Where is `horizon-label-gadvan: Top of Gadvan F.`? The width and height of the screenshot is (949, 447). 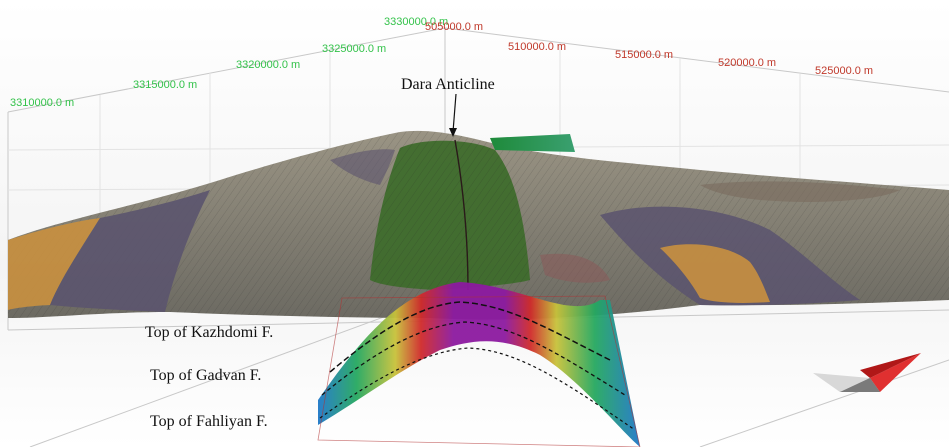
horizon-label-gadvan: Top of Gadvan F. is located at coordinates (205, 375).